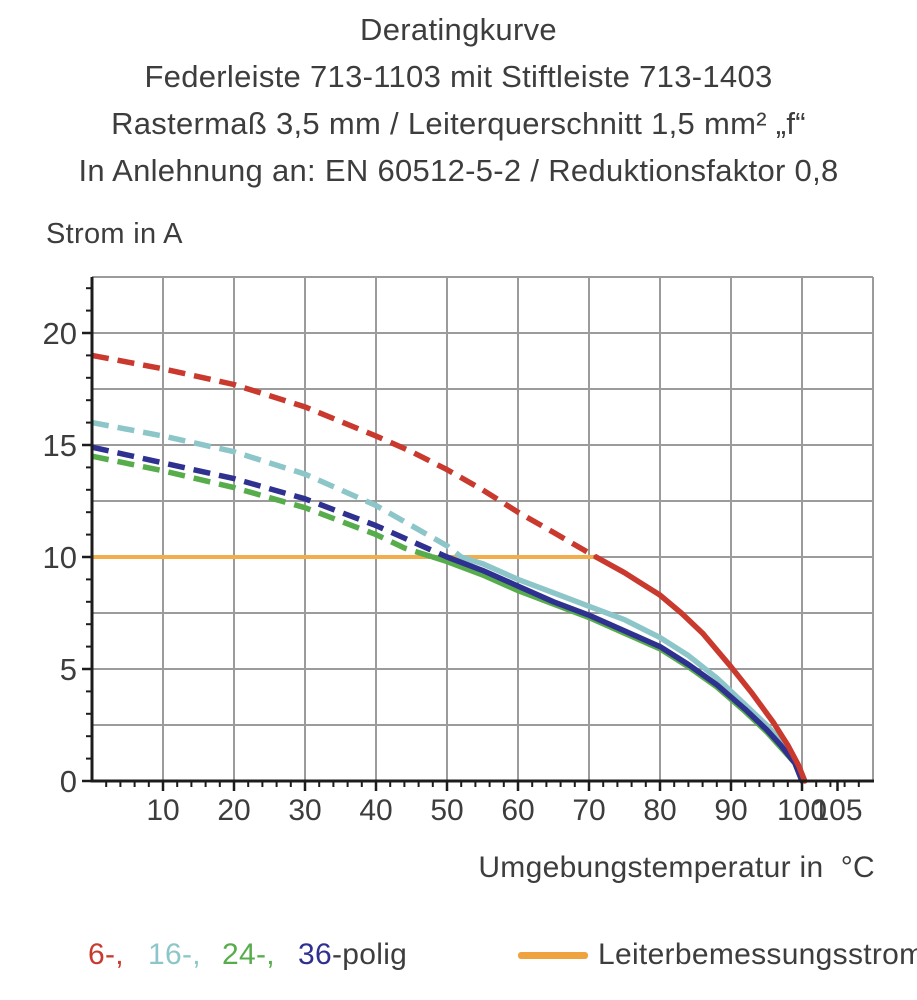 The image size is (917, 1000). What do you see at coordinates (458, 29) in the screenshot?
I see `chart-title: Deratingkurve` at bounding box center [458, 29].